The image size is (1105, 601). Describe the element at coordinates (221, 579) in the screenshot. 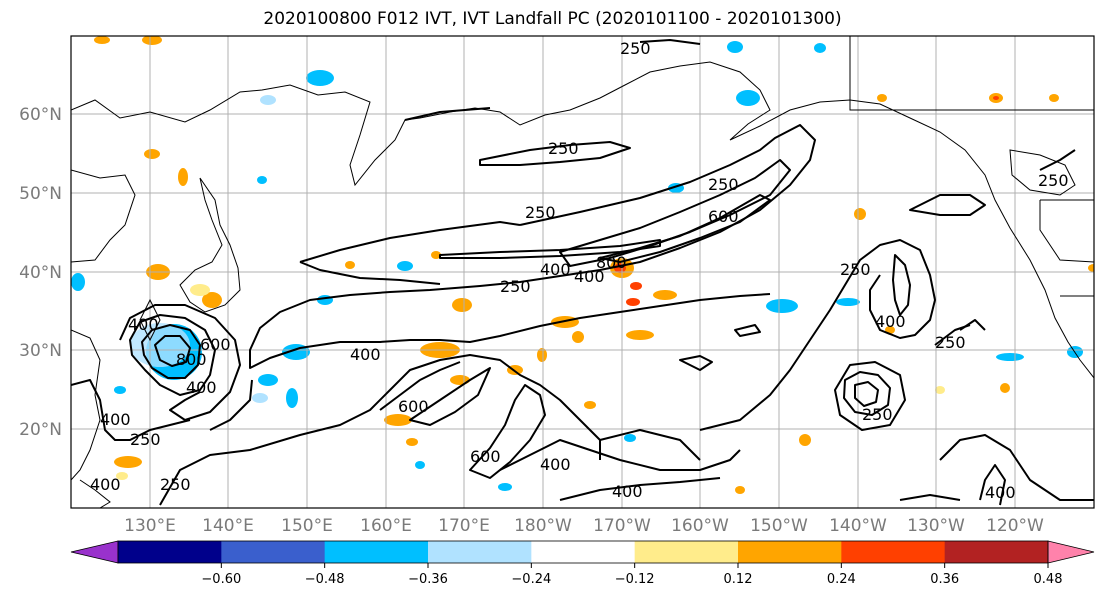

I see `colorbar-tick-label: −0.60` at that location.